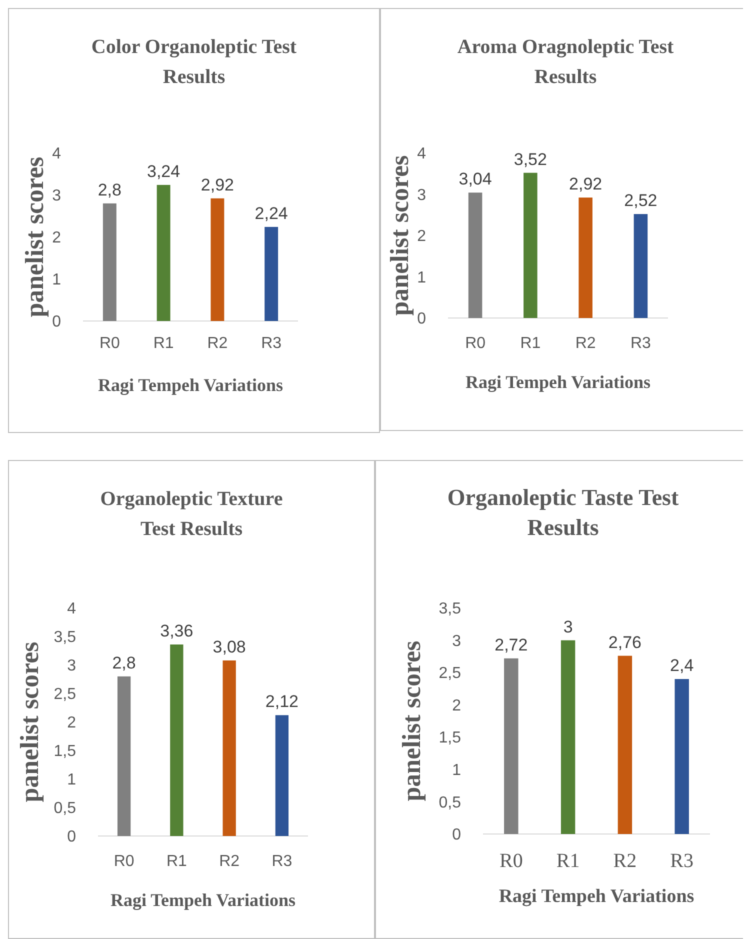  I want to click on data-label: 2,4, so click(682, 666).